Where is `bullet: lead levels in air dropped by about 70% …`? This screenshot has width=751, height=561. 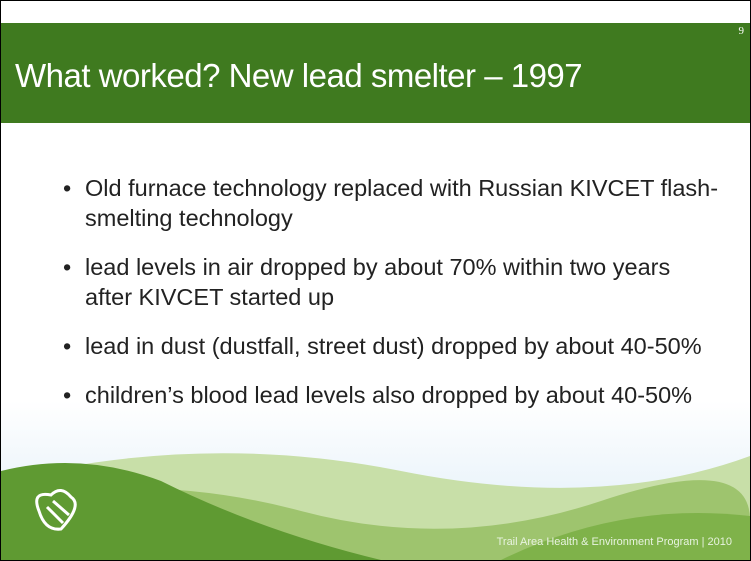 bullet: lead levels in air dropped by about 70% … is located at coordinates (393, 282).